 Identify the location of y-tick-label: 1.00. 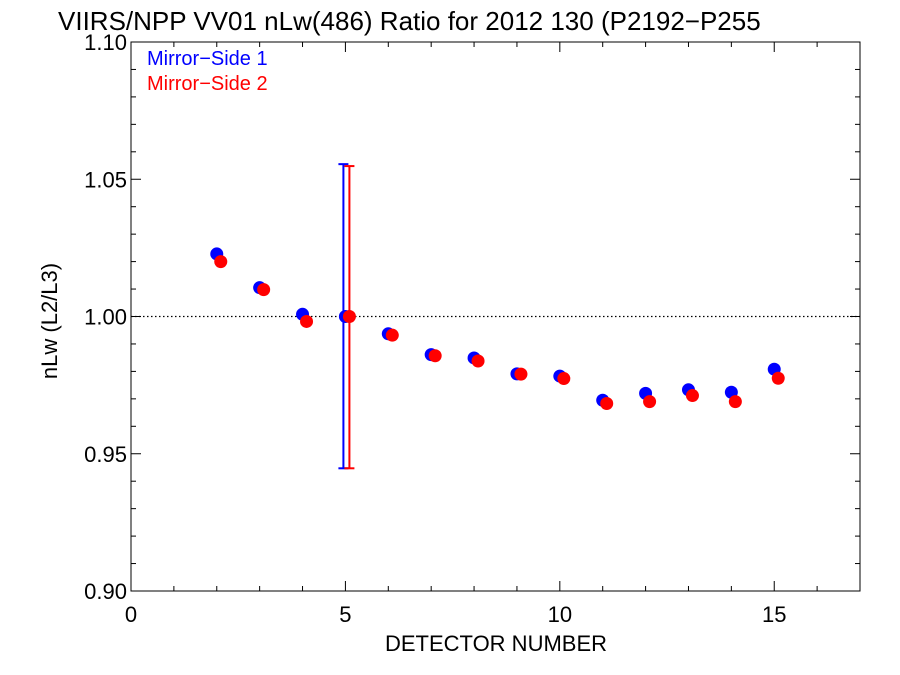
(105, 317).